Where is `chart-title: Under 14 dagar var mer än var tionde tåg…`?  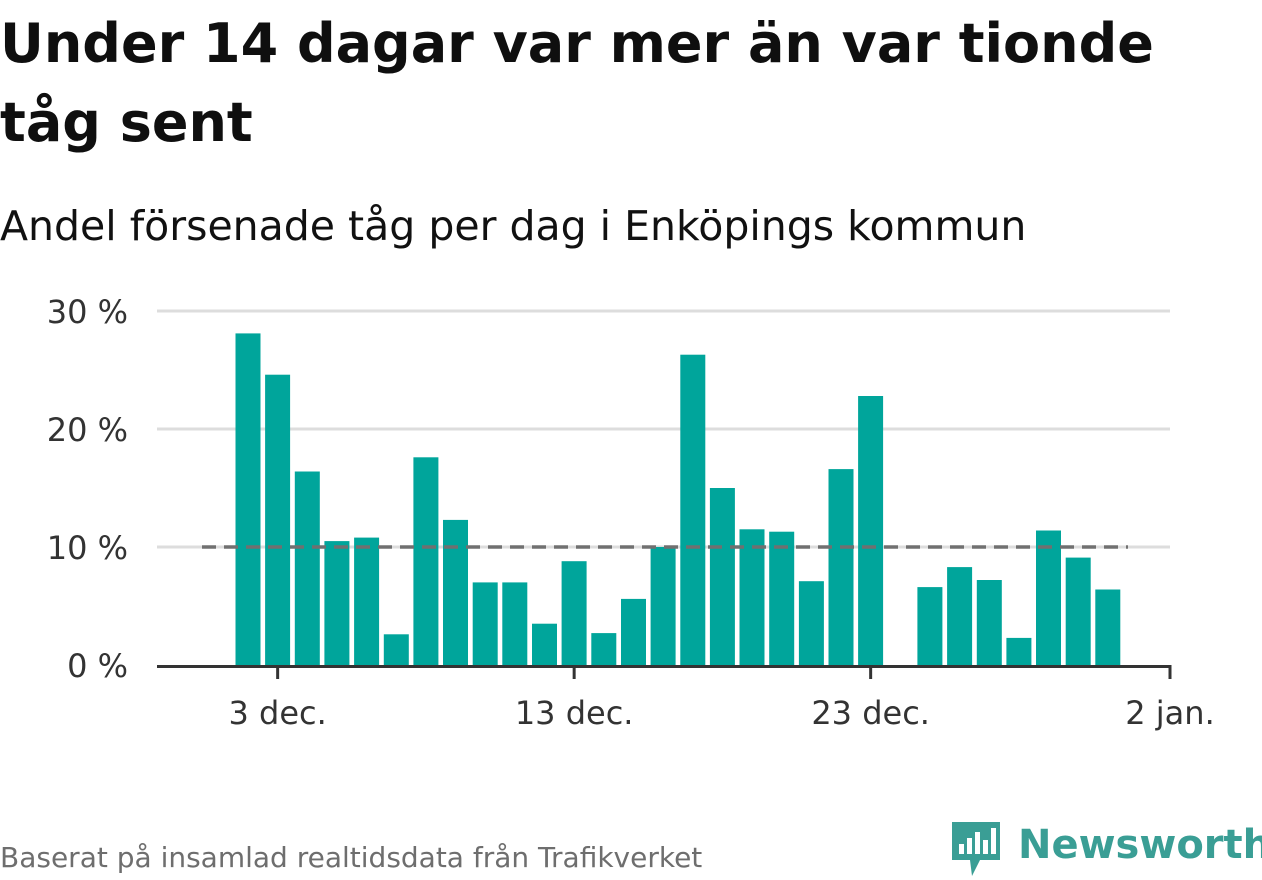 chart-title: Under 14 dagar var mer än var tionde tåg… is located at coordinates (577, 83).